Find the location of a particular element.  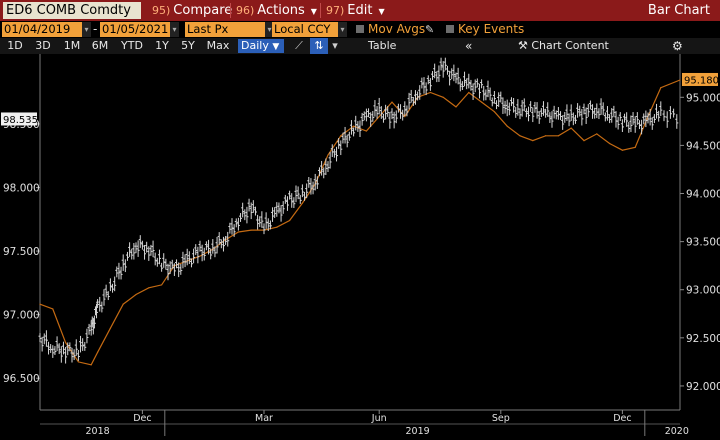

chart-content-button: ⚒ Chart Content is located at coordinates (563, 46).